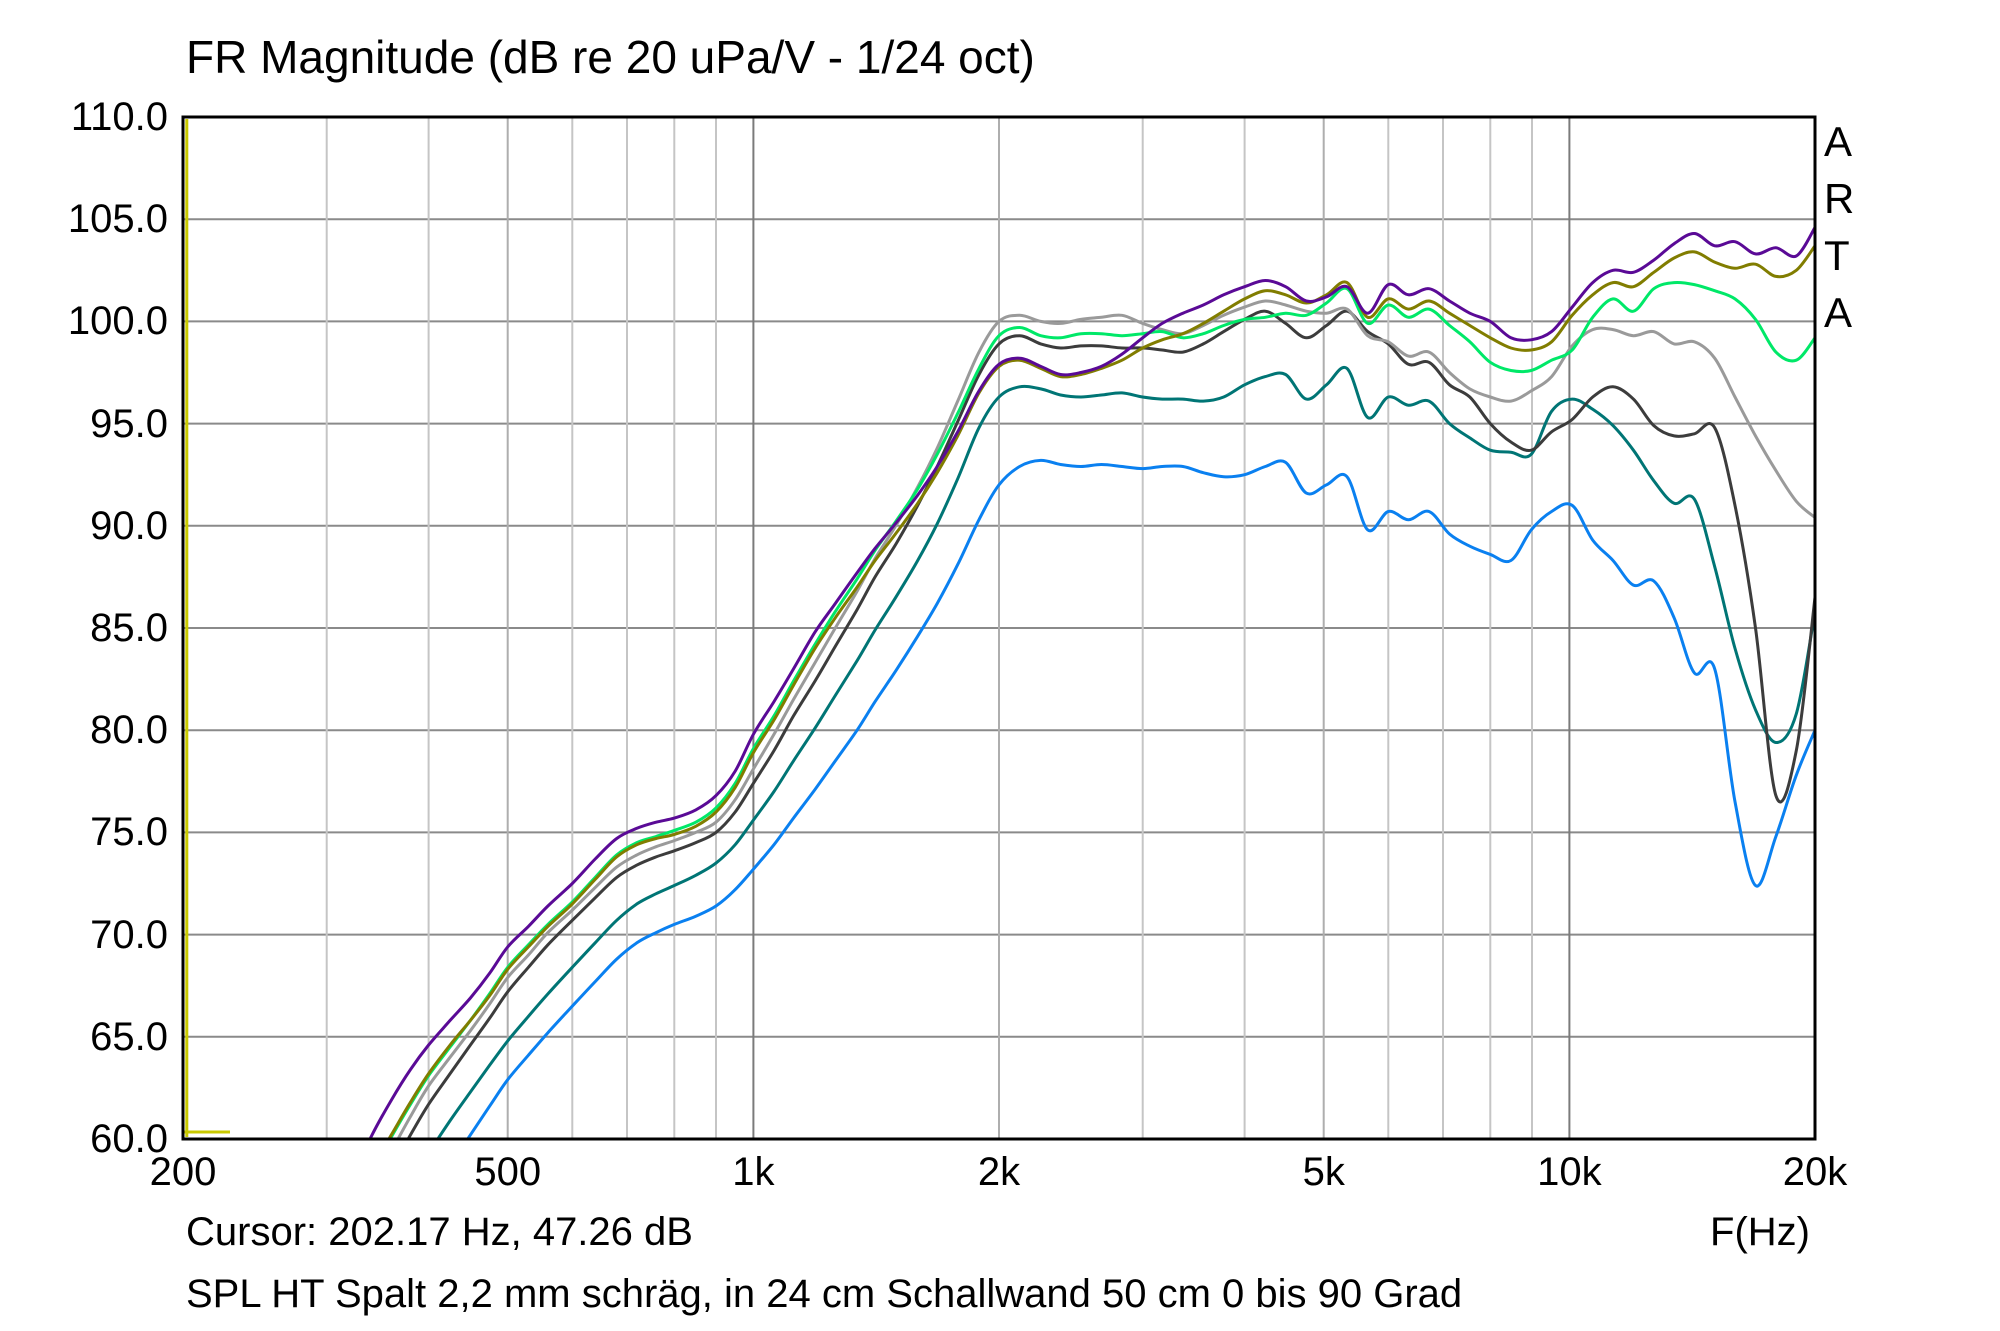 The height and width of the screenshot is (1331, 2000). What do you see at coordinates (439, 1232) in the screenshot?
I see `cursor-readout: Cursor: 202.17 Hz, 47.26 dB` at bounding box center [439, 1232].